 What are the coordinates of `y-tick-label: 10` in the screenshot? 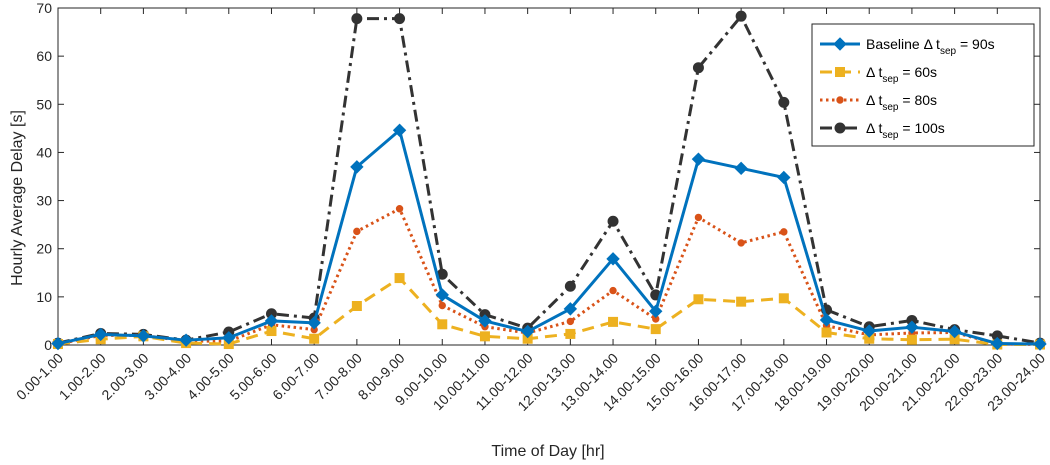 It's located at (44, 297).